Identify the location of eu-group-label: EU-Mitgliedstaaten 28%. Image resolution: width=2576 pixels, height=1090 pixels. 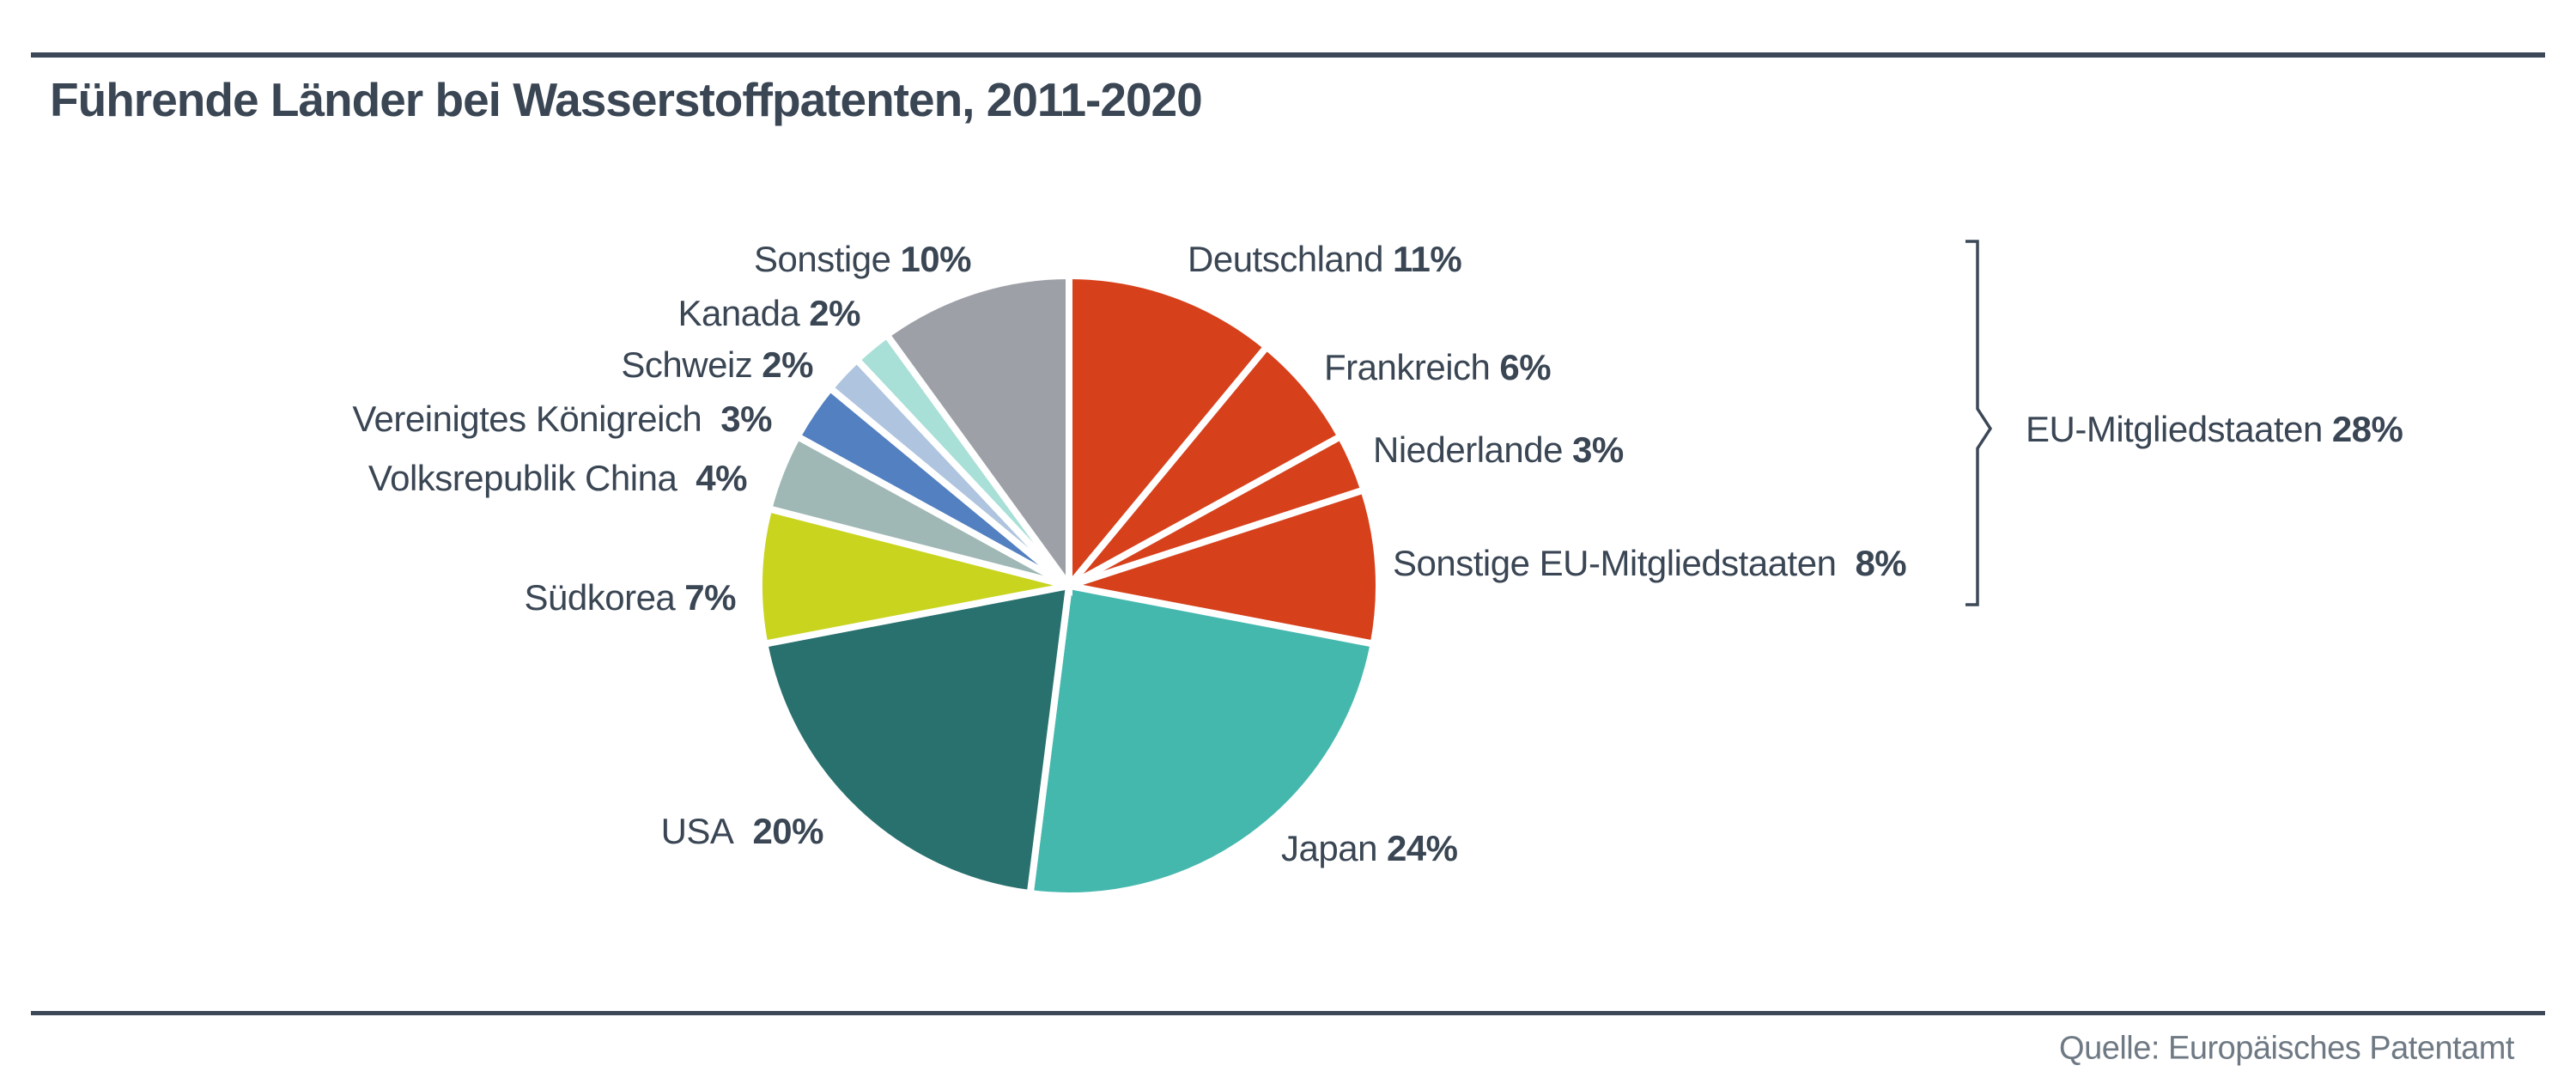
(2214, 429).